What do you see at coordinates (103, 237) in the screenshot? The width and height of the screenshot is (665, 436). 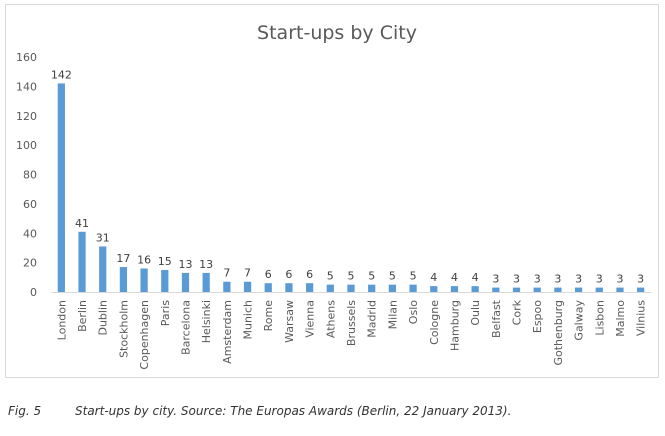 I see `data-label: 31` at bounding box center [103, 237].